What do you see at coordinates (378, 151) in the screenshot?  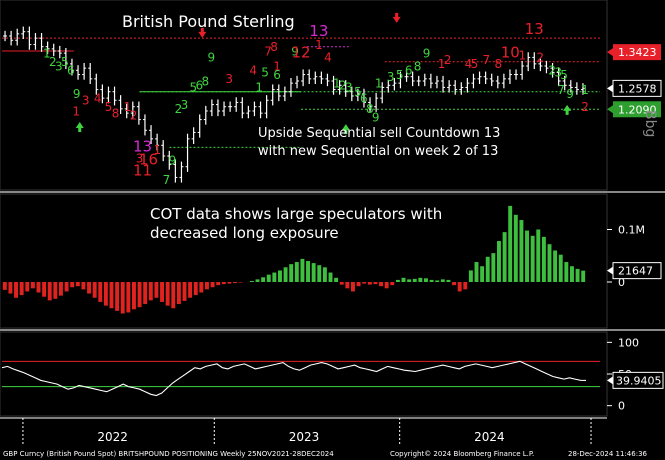 I see `price-annotation-line2: with new Sequential on week 2 of 13` at bounding box center [378, 151].